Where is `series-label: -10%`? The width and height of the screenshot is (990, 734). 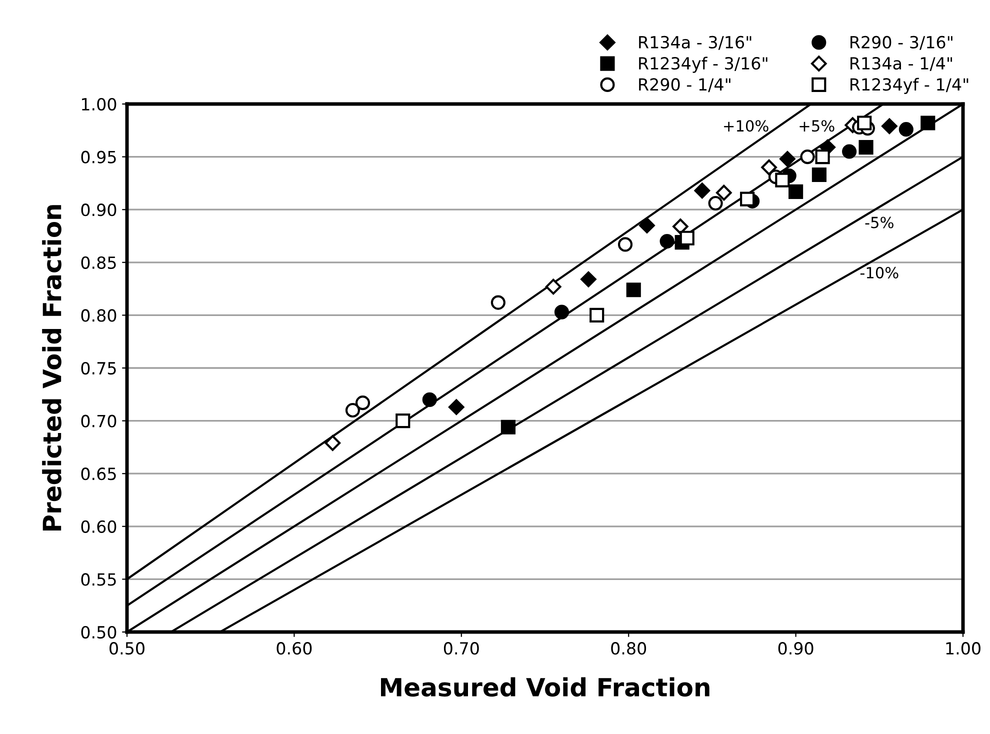
series-label: -10% is located at coordinates (879, 272).